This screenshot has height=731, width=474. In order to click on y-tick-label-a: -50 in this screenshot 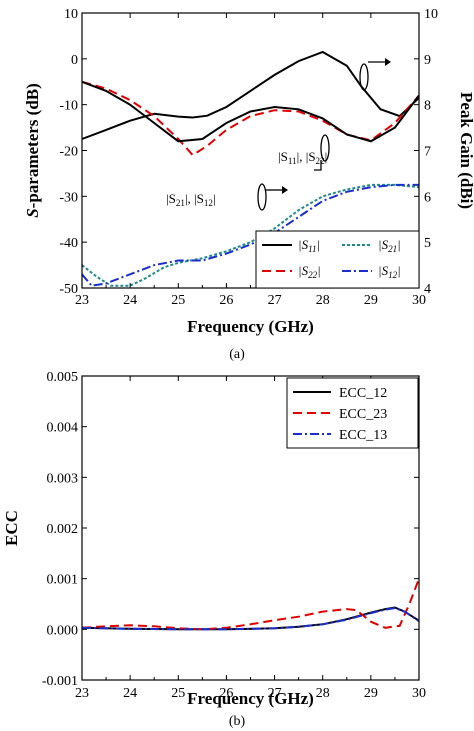, I will do `click(68, 289)`.